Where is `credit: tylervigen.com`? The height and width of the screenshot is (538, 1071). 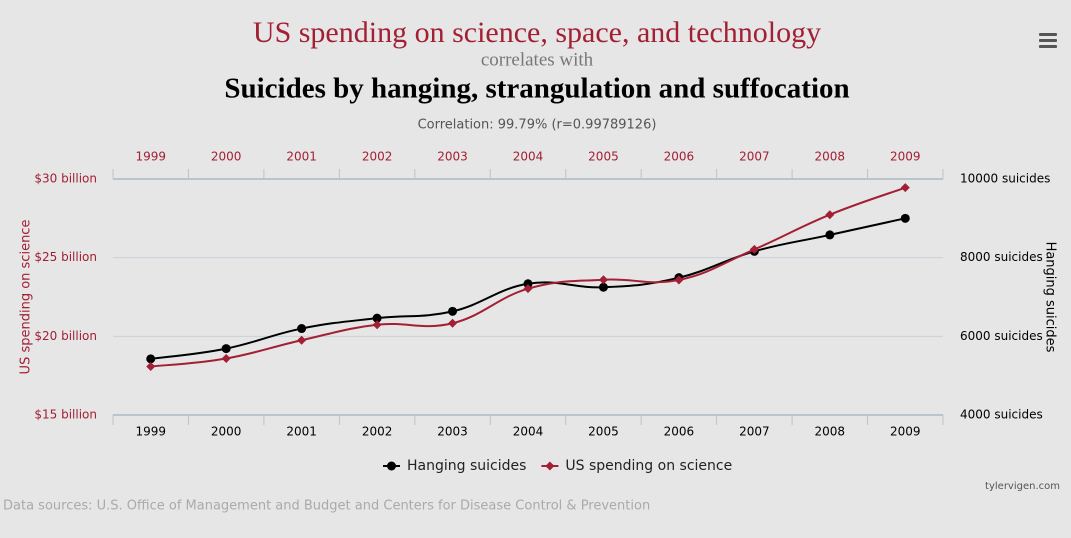
credit: tylervigen.com is located at coordinates (1022, 486).